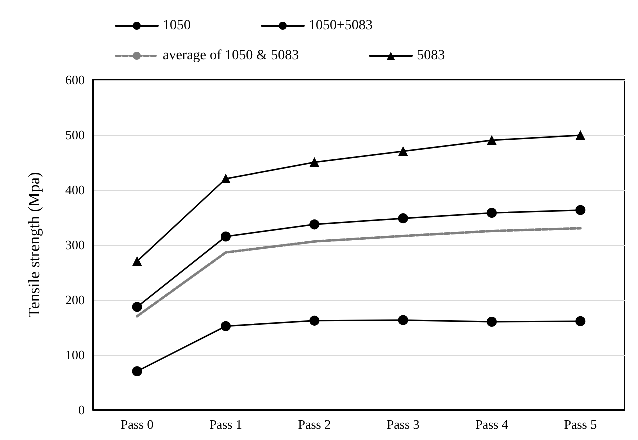 The height and width of the screenshot is (440, 638). What do you see at coordinates (403, 424) in the screenshot?
I see `x-tick-label: Pass 3` at bounding box center [403, 424].